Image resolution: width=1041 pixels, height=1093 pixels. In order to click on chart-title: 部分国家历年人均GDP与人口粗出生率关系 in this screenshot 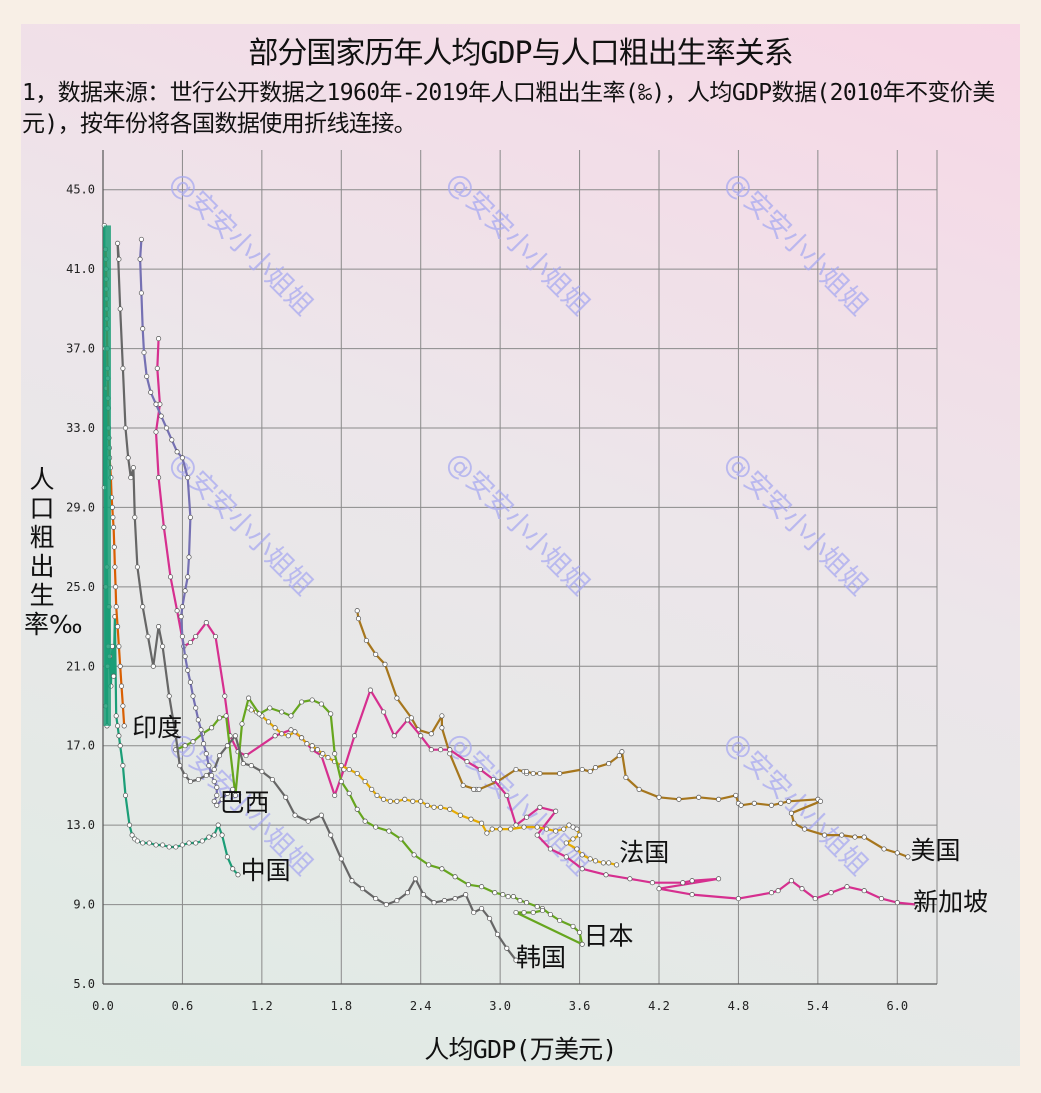, I will do `click(520, 53)`.